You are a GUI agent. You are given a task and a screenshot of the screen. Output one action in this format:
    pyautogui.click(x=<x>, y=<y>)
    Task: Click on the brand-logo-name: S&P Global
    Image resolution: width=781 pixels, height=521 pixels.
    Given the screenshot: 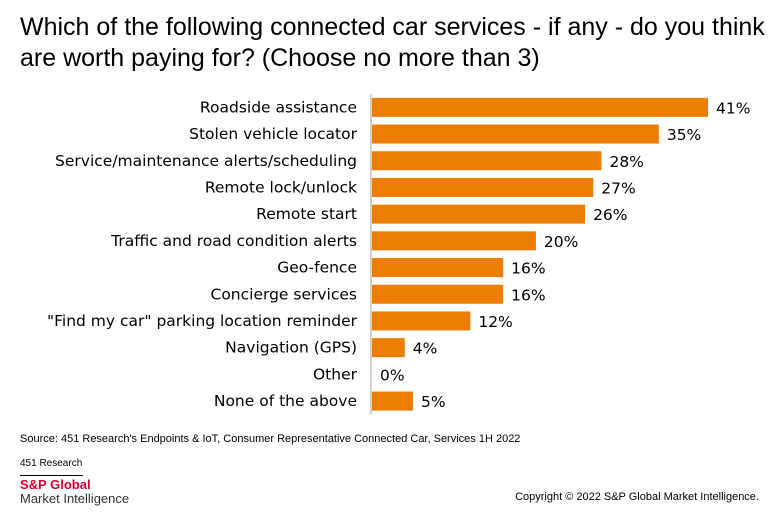 What is the action you would take?
    pyautogui.click(x=55, y=484)
    